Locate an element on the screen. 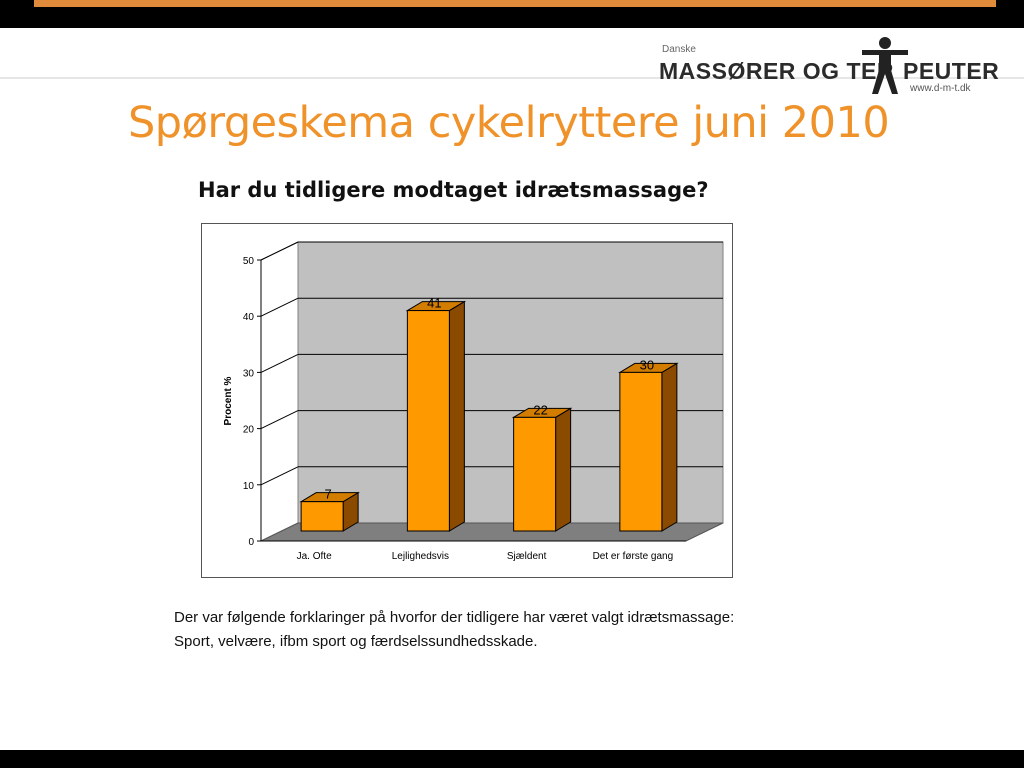  data-label-1: 41 is located at coordinates (434, 303).